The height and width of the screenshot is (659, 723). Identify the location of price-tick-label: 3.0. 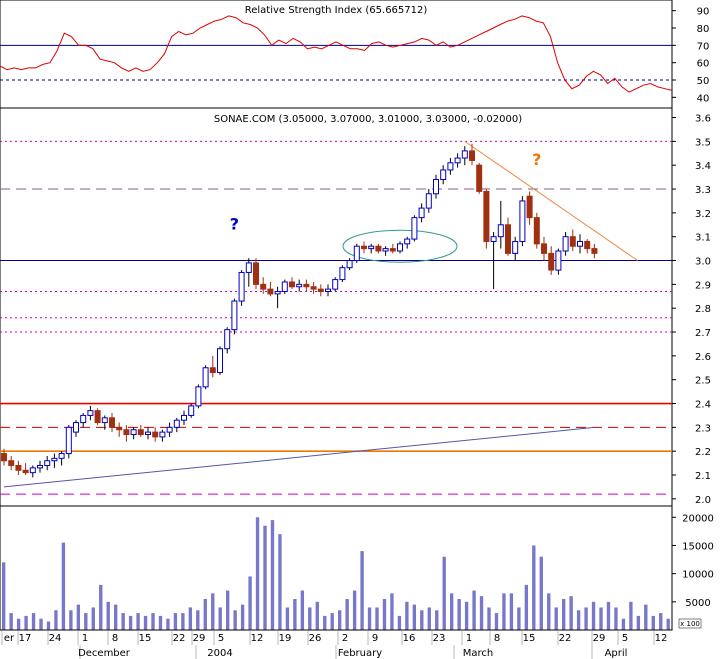
(703, 262).